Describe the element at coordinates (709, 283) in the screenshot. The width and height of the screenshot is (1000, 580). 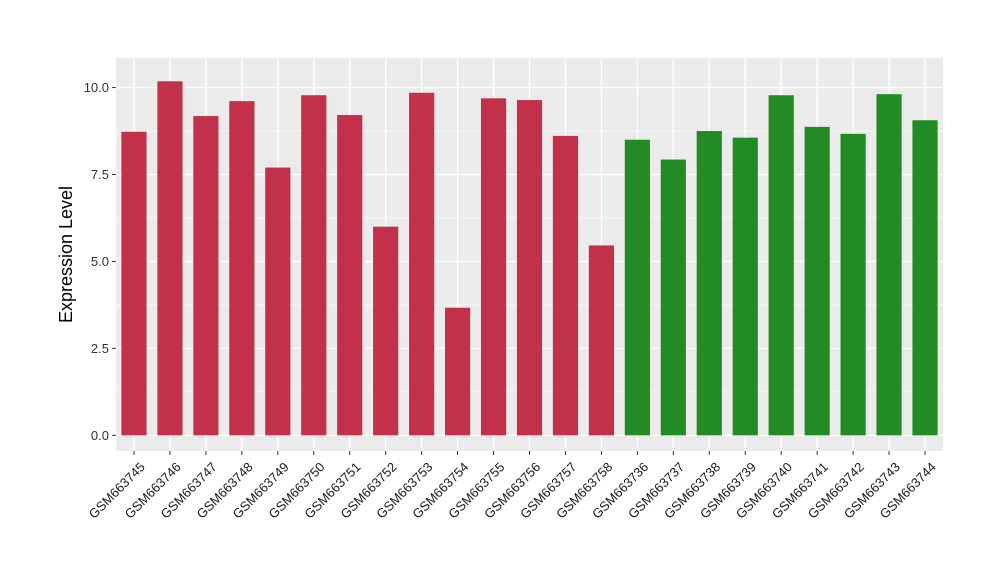
I see `bar-GSM663738` at that location.